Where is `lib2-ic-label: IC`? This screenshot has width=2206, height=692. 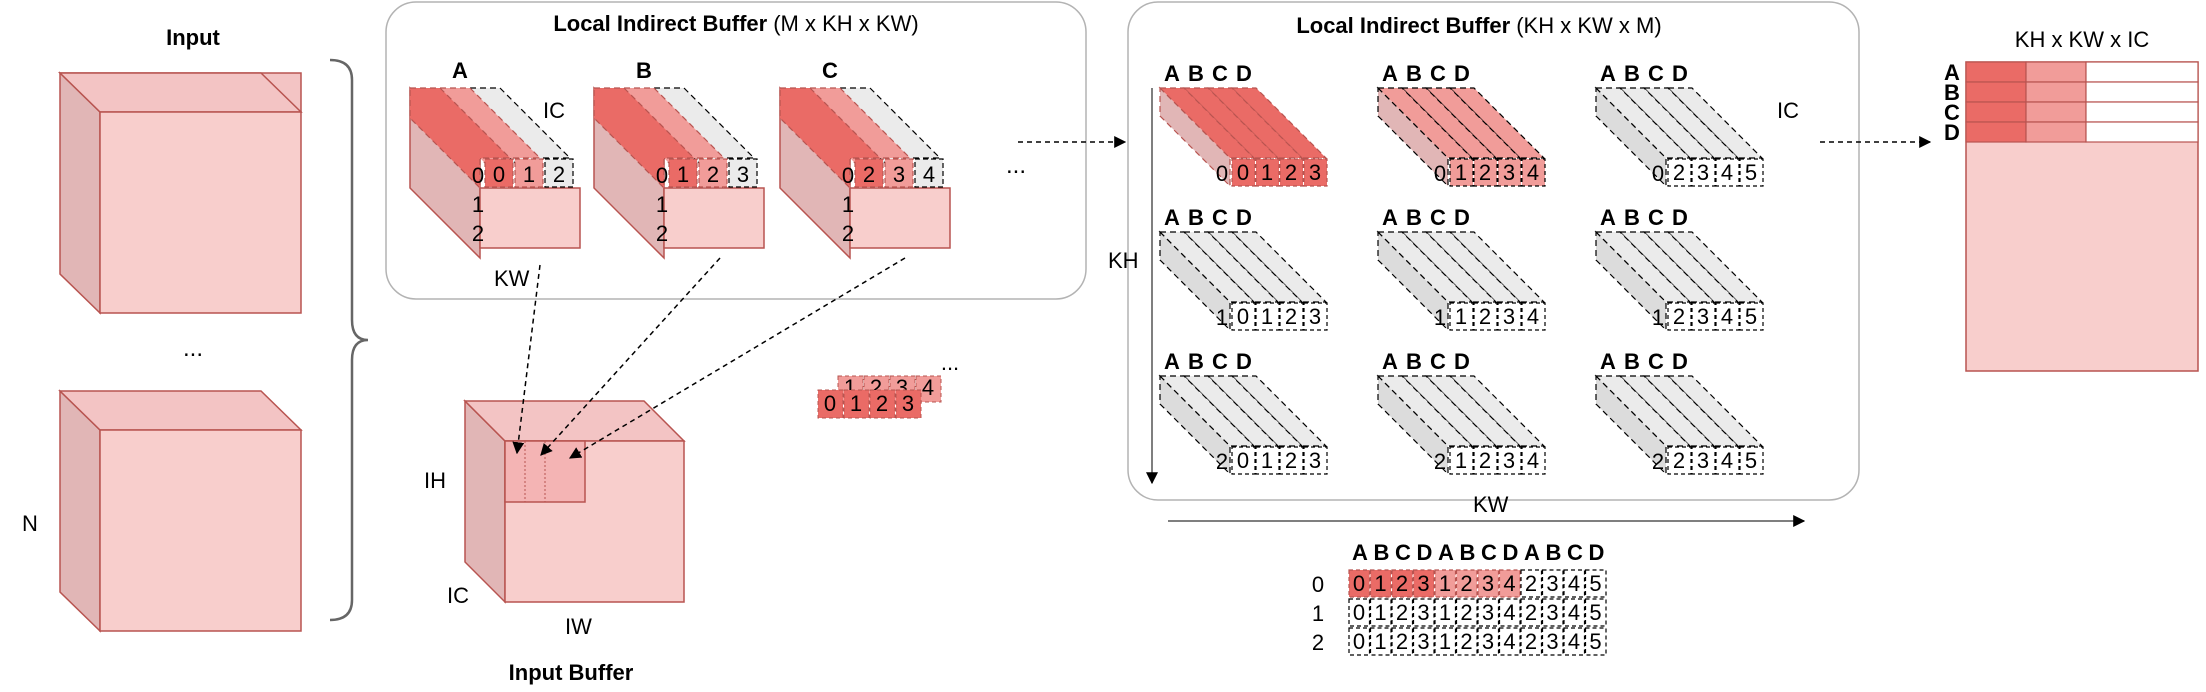
lib2-ic-label: IC is located at coordinates (1788, 110).